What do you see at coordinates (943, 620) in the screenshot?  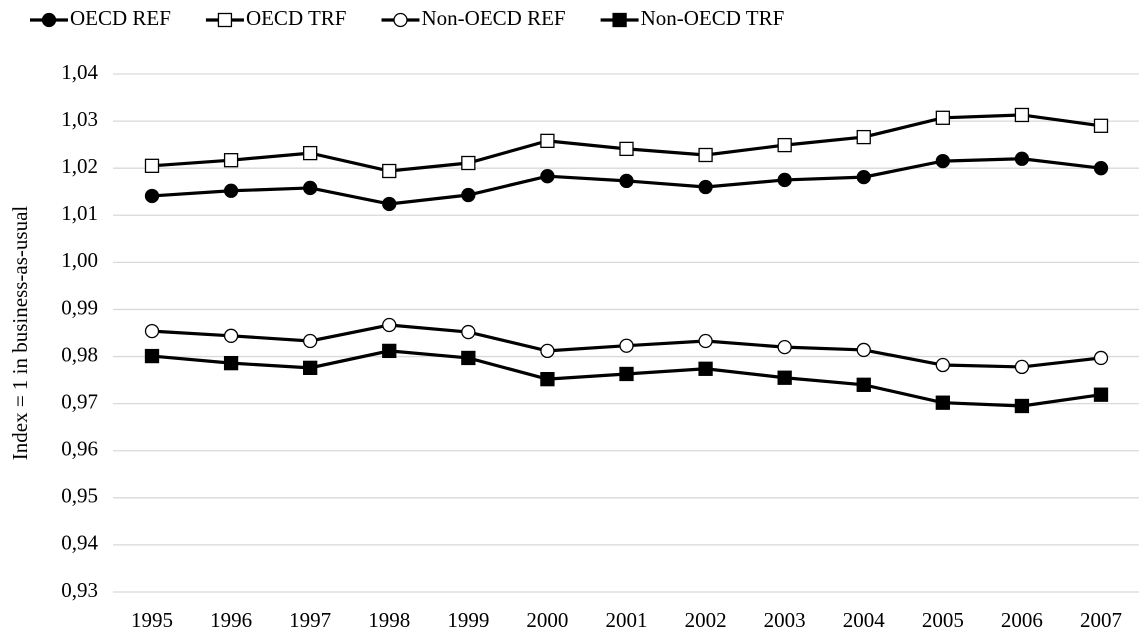 I see `x-tick-label: 2005` at bounding box center [943, 620].